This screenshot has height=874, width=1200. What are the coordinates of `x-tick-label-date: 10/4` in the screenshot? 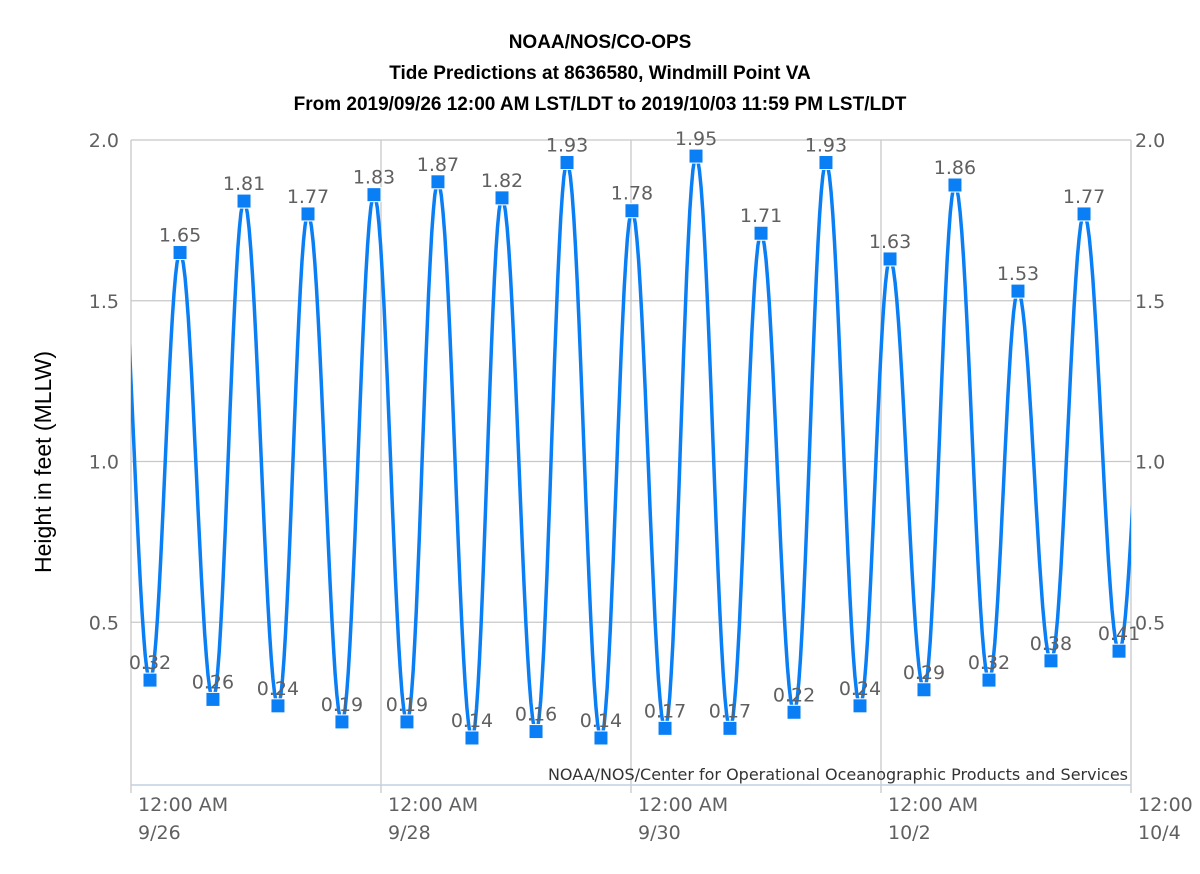 It's located at (1159, 833).